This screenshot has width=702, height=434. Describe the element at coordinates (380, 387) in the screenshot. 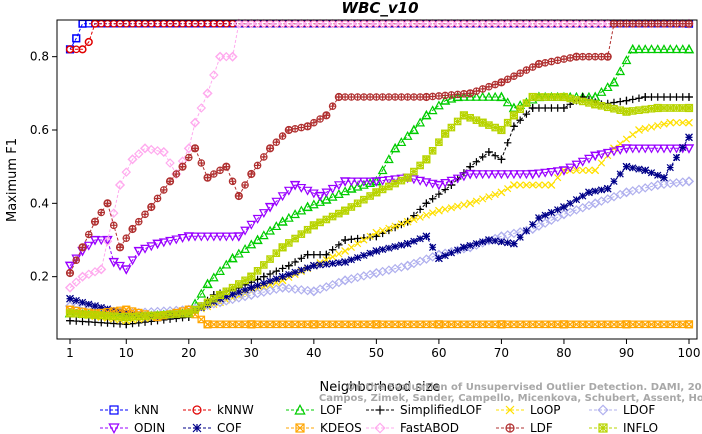

I see `x-axis-label: Neighborhood size` at that location.